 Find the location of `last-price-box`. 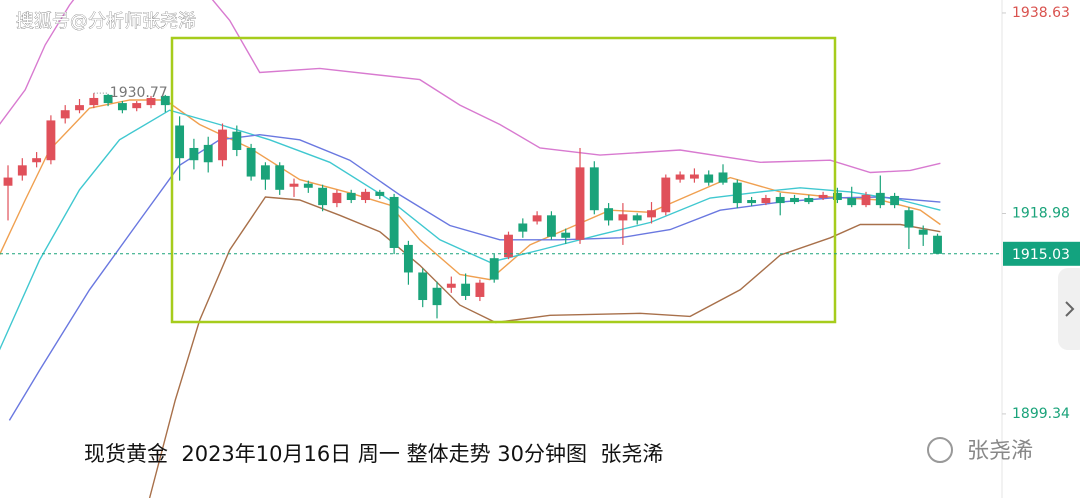

last-price-box is located at coordinates (1041, 253).